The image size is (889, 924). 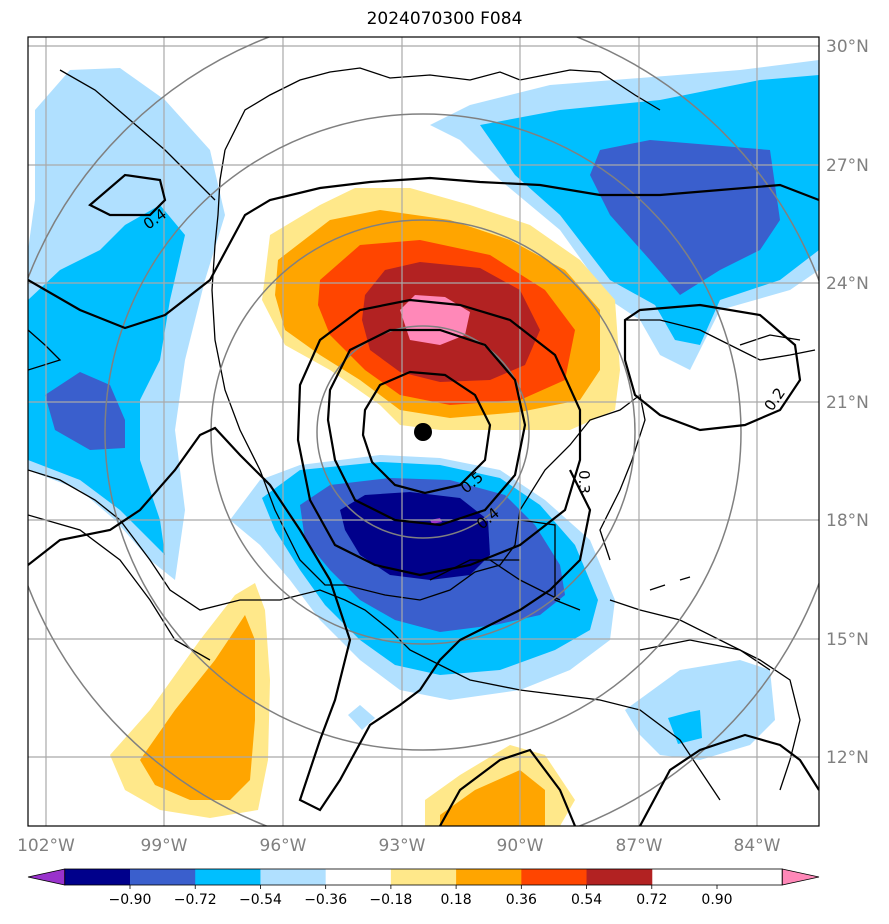 What do you see at coordinates (106, 380) in the screenshot?
I see `shade-nw-light` at bounding box center [106, 380].